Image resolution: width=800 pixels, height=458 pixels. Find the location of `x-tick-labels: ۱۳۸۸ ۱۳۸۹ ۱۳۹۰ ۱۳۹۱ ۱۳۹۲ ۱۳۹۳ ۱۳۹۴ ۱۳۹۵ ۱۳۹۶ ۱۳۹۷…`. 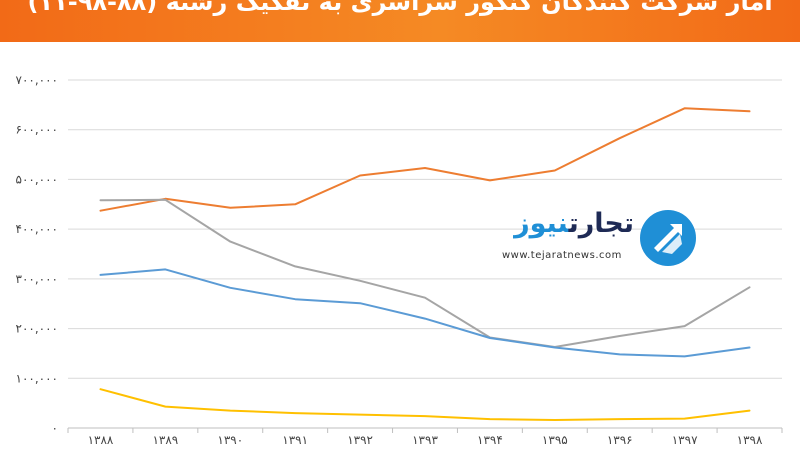

x-tick-labels: ۱۳۸۸ ۱۳۸۹ ۱۳۹۰ ۱۳۹۱ ۱۳۹۲ ۱۳۹۳ ۱۳۹۴ ۱۳۹۵ ۱۳۹۶ ۱۳۹۷… is located at coordinates (425, 440).